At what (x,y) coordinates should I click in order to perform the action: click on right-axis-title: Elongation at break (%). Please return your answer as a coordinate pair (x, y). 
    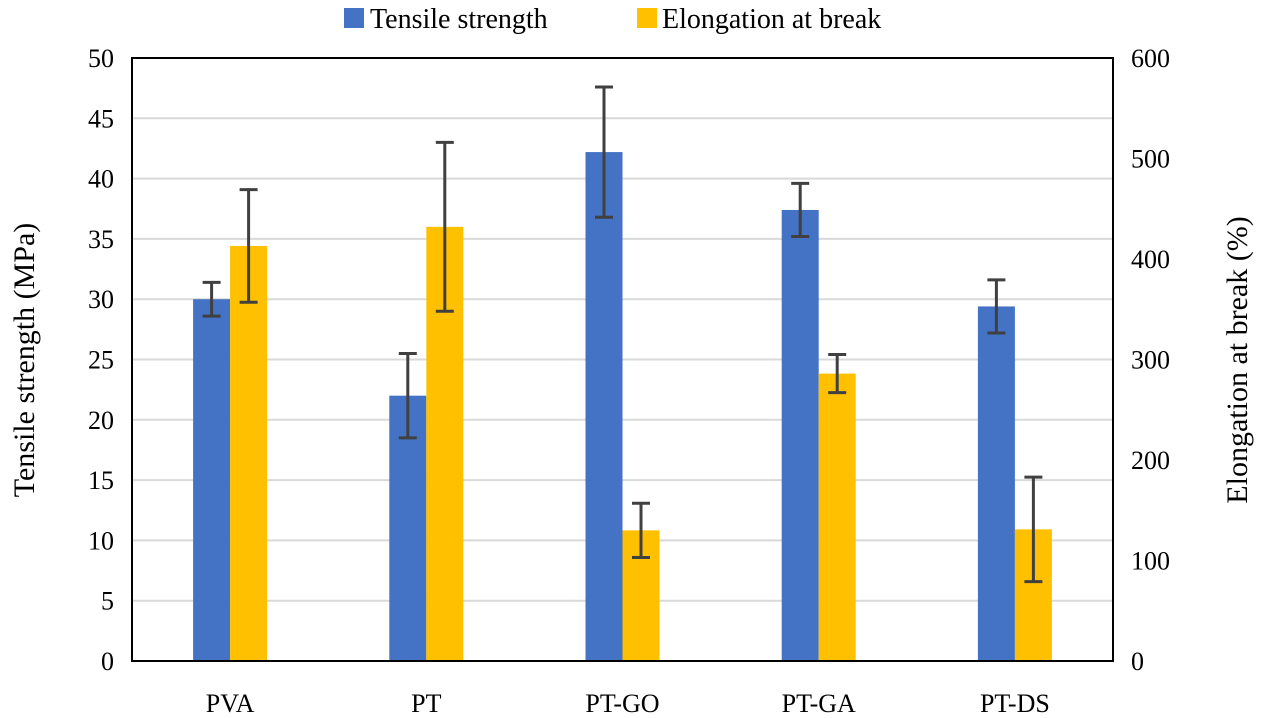
    Looking at the image, I should click on (1237, 359).